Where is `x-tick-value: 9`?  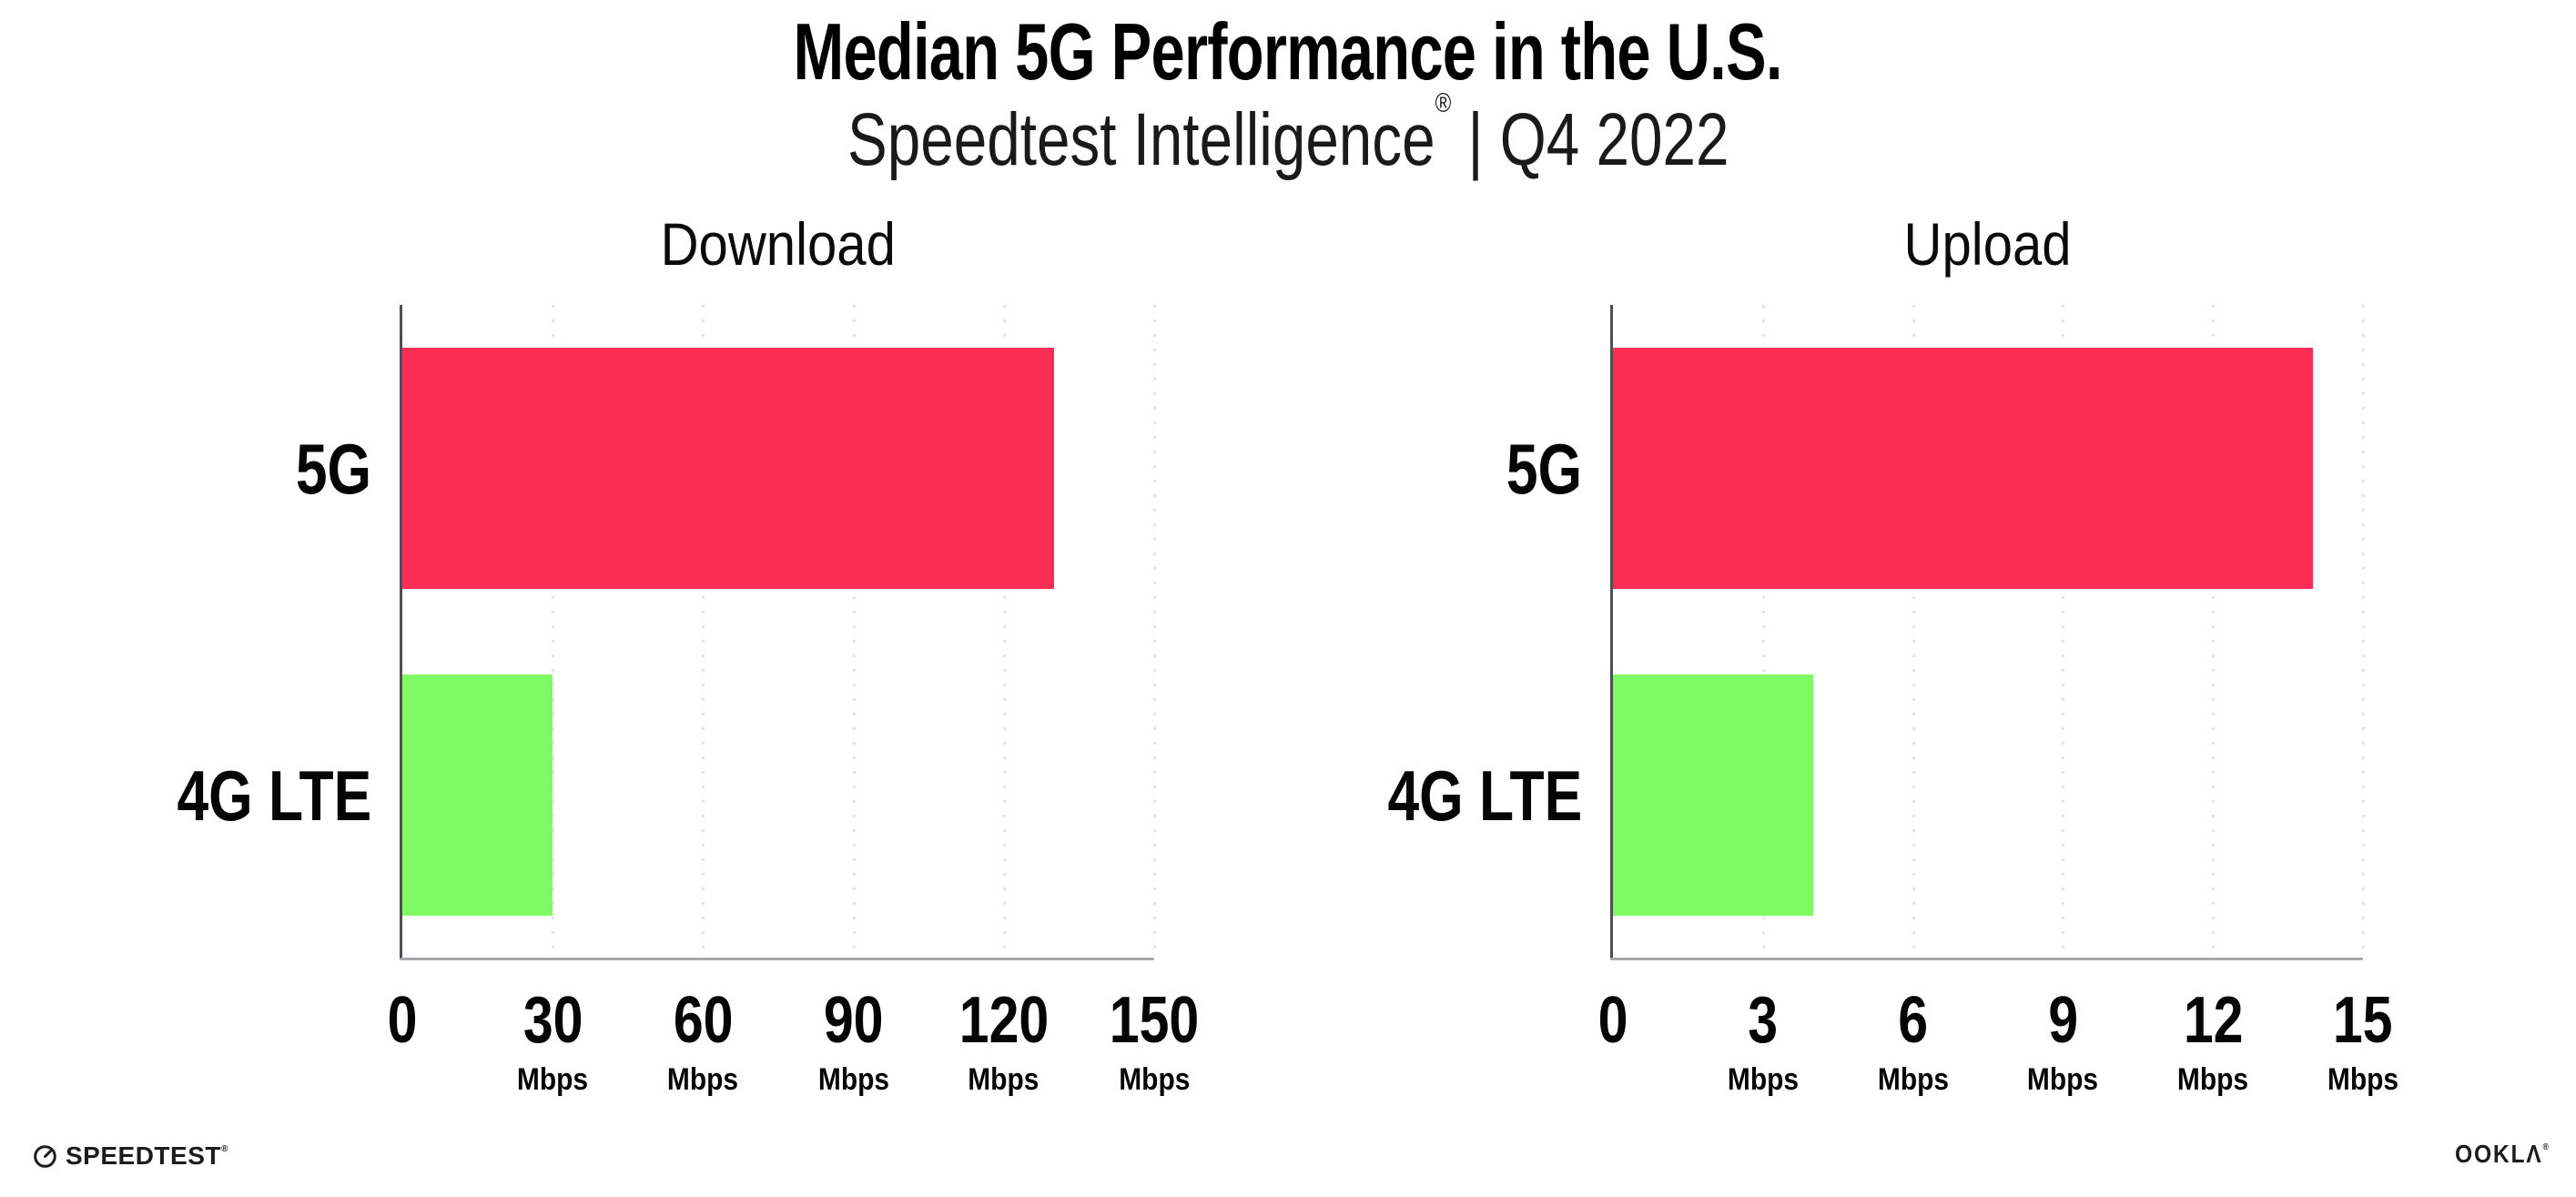 x-tick-value: 9 is located at coordinates (2062, 1021).